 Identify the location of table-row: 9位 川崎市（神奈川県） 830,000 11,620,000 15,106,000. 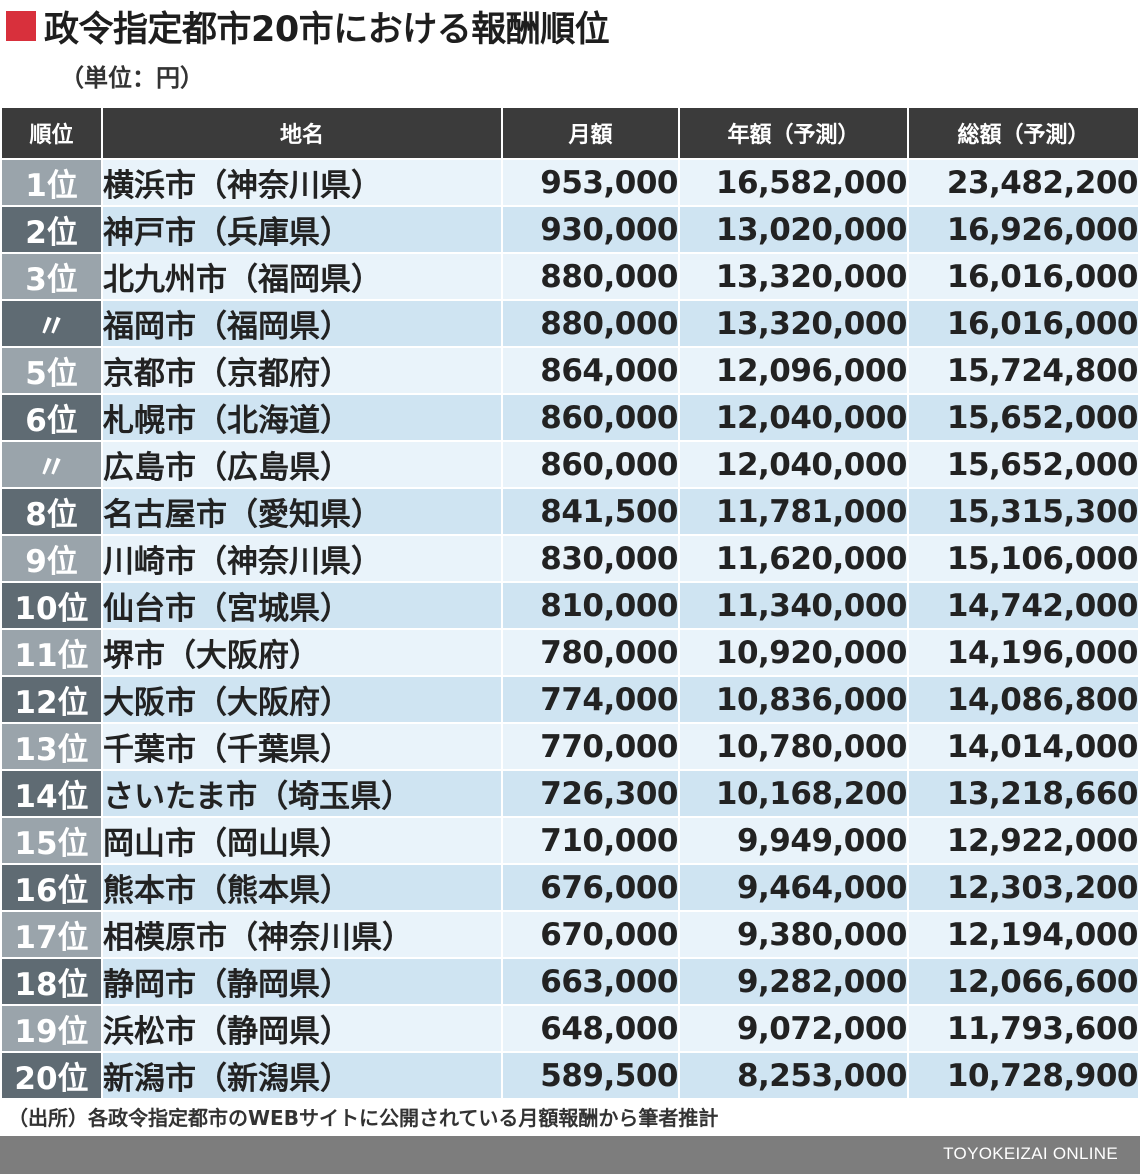
(570, 559).